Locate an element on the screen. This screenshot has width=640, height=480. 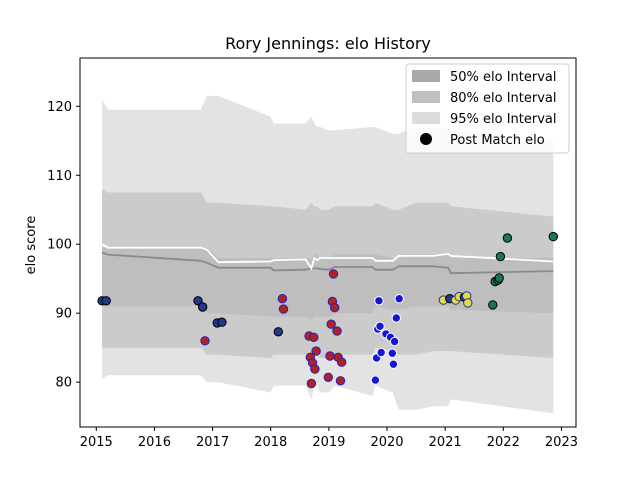
x-tick-label: 2019 is located at coordinates (328, 442).